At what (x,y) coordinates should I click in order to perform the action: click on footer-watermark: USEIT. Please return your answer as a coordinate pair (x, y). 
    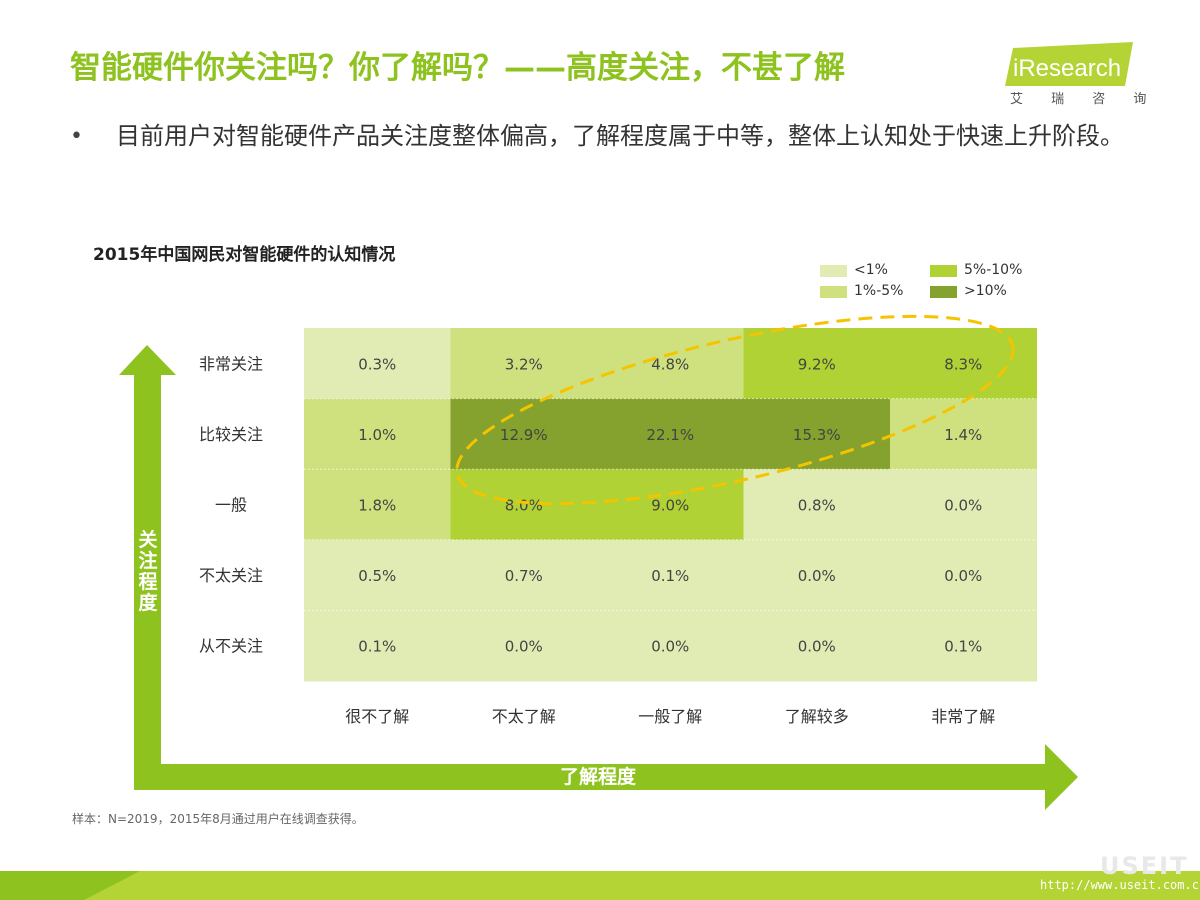
    Looking at the image, I should click on (1144, 866).